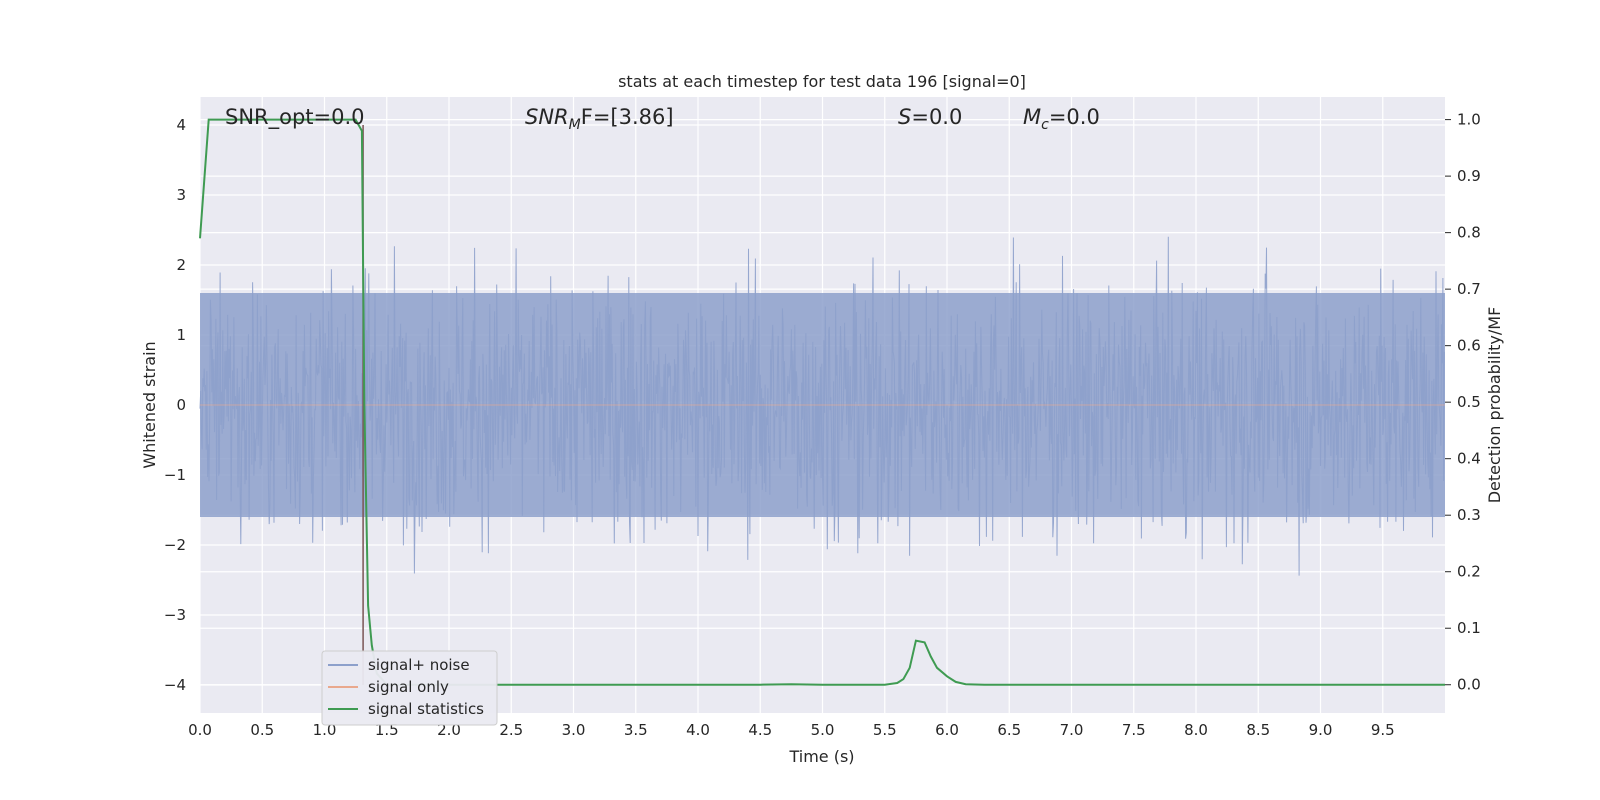 This screenshot has height=800, width=1600. Describe the element at coordinates (295, 117) in the screenshot. I see `annotation: SNR_opt=0.0` at that location.